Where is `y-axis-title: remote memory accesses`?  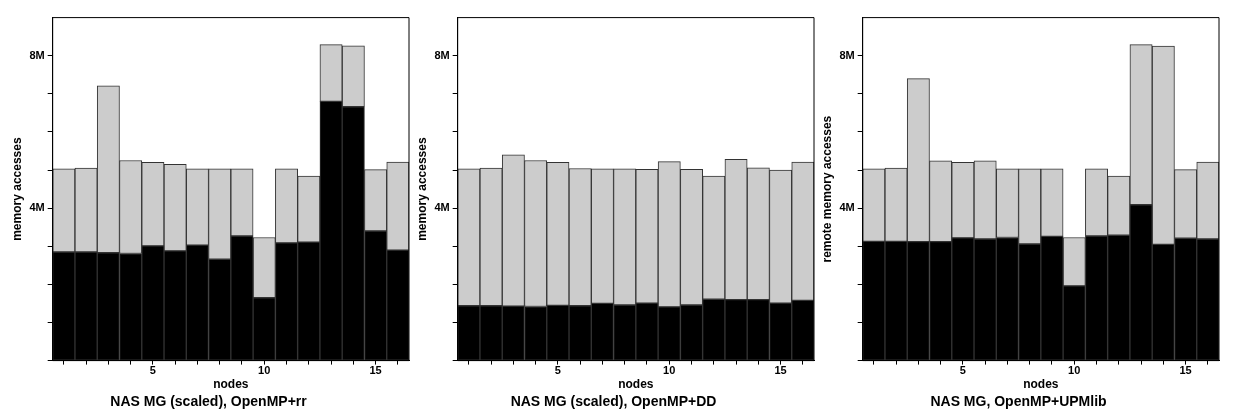 y-axis-title: remote memory accesses is located at coordinates (826, 189).